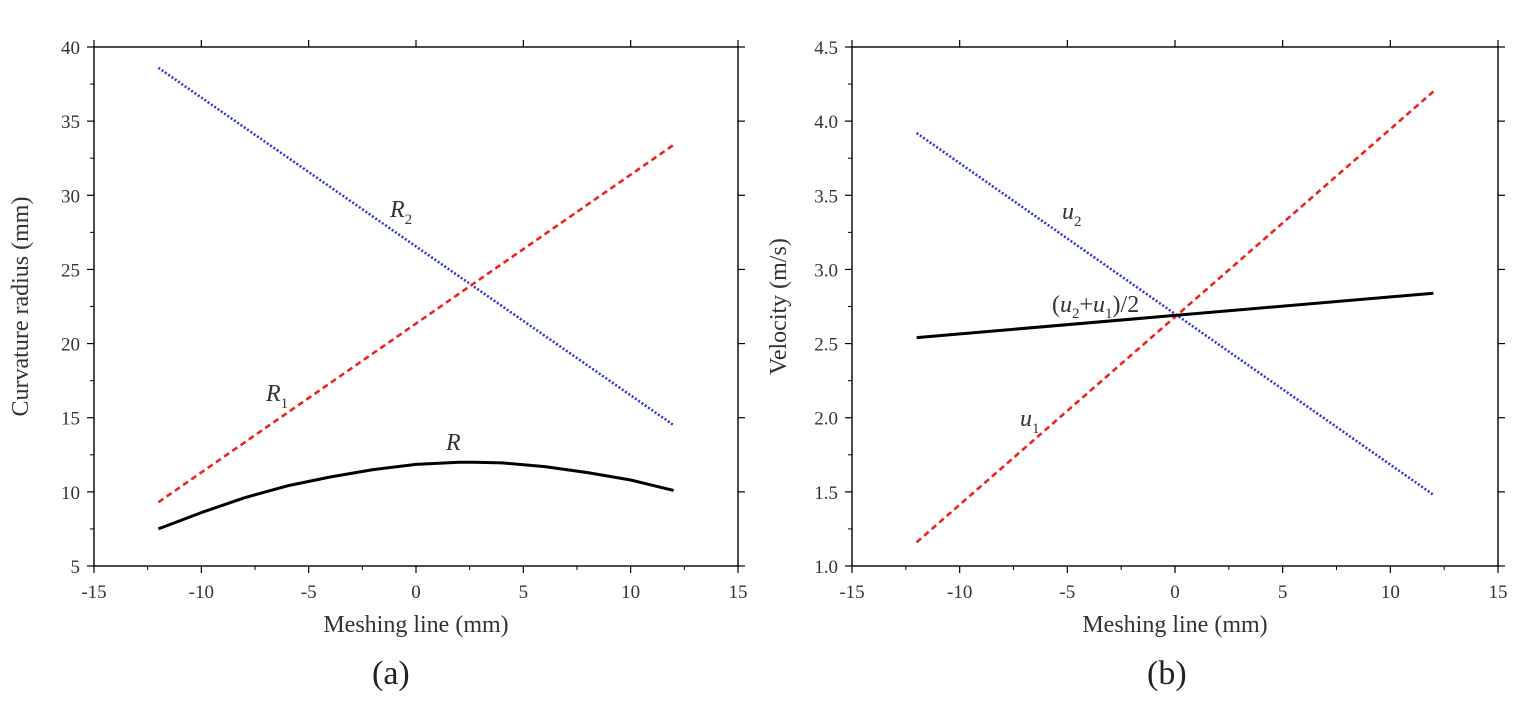 This screenshot has width=1529, height=713. What do you see at coordinates (1030, 421) in the screenshot?
I see `series-label-u1: u1` at bounding box center [1030, 421].